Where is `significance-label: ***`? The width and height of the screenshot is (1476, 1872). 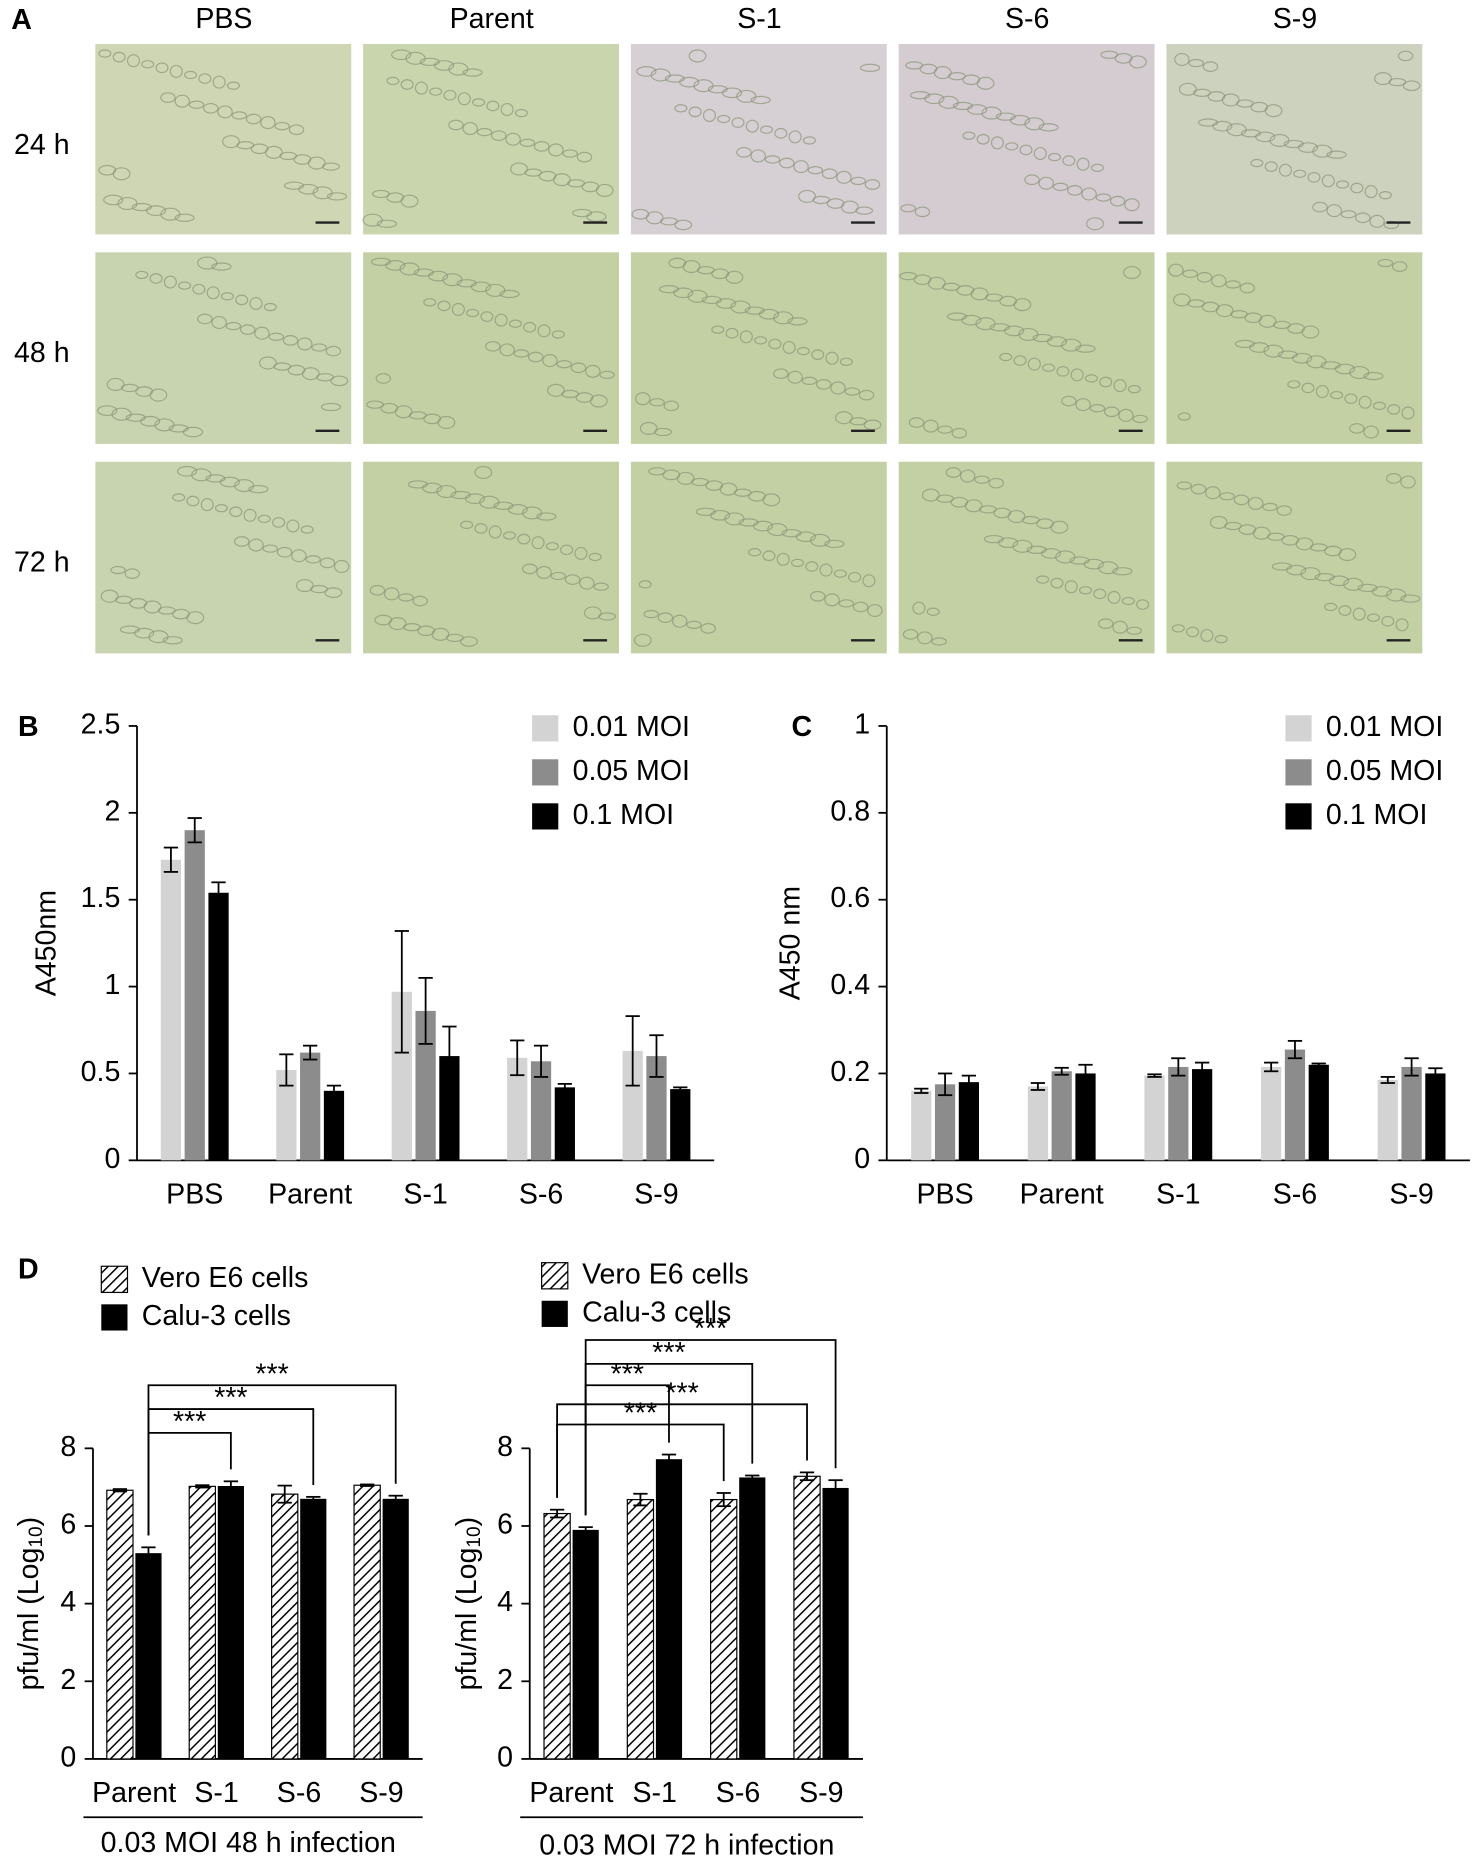 significance-label: *** is located at coordinates (640, 1414).